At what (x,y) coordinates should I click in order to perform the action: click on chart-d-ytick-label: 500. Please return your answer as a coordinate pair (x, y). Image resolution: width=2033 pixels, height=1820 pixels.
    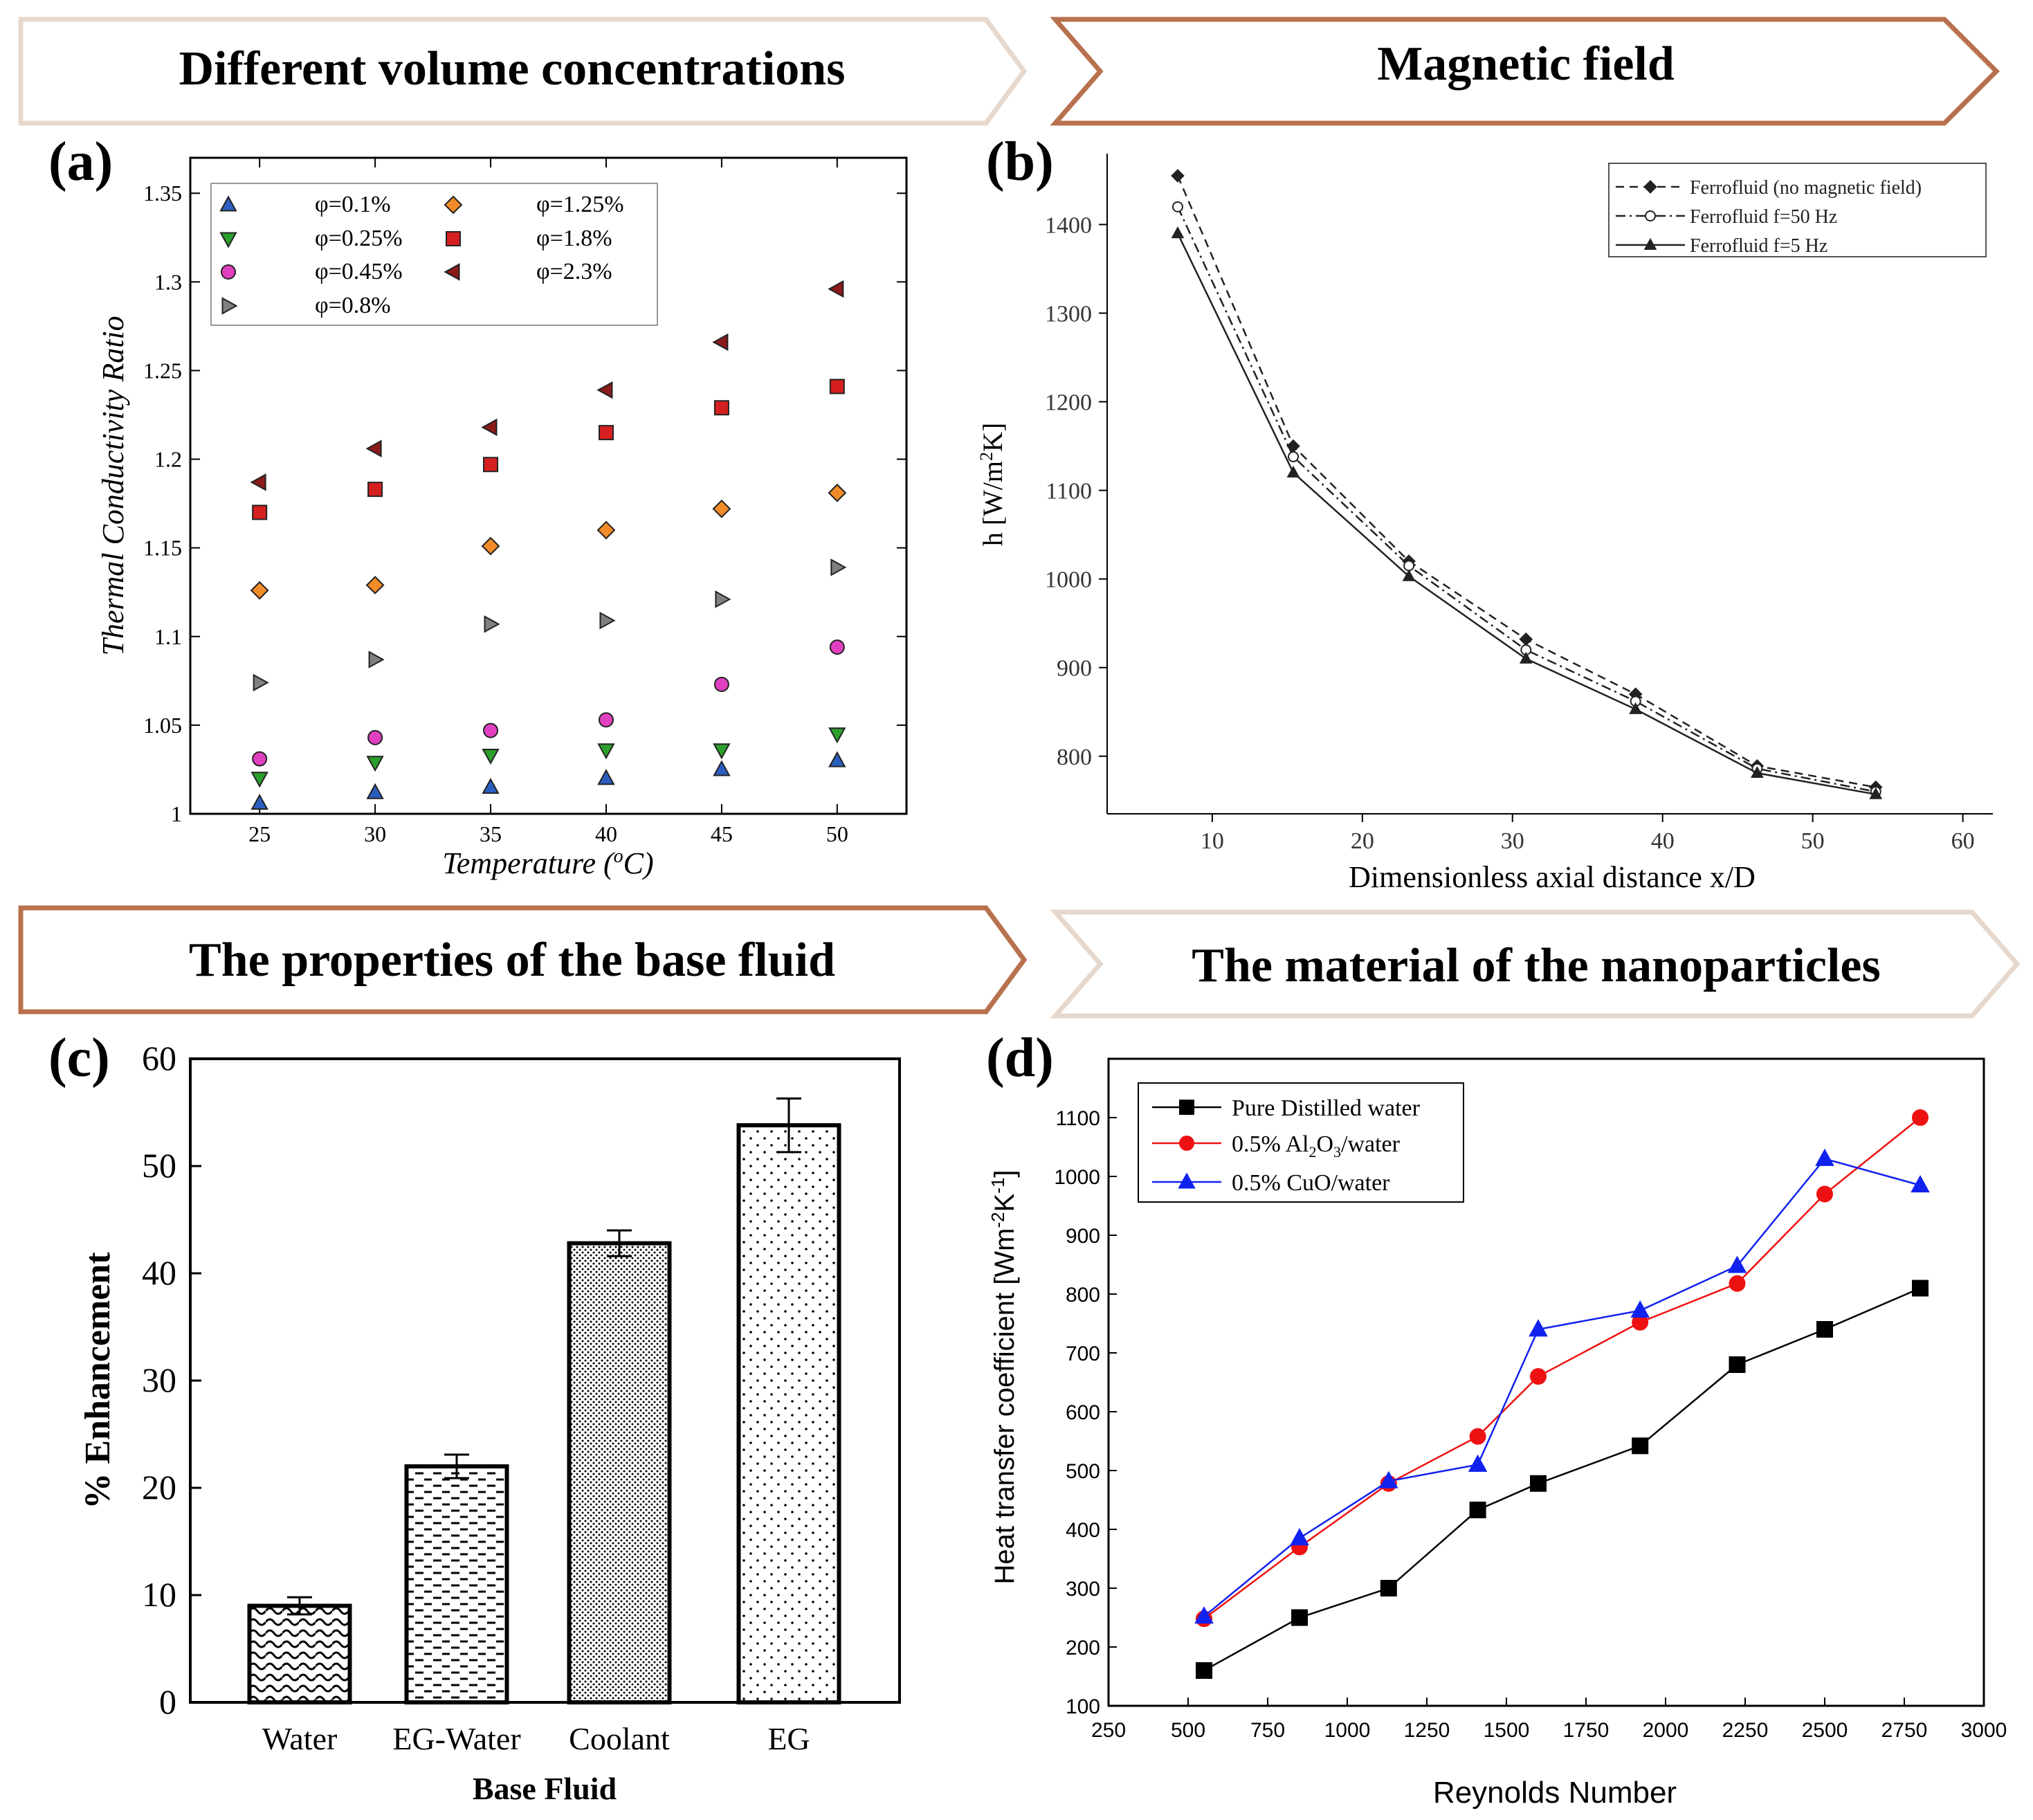
    Looking at the image, I should click on (1083, 1472).